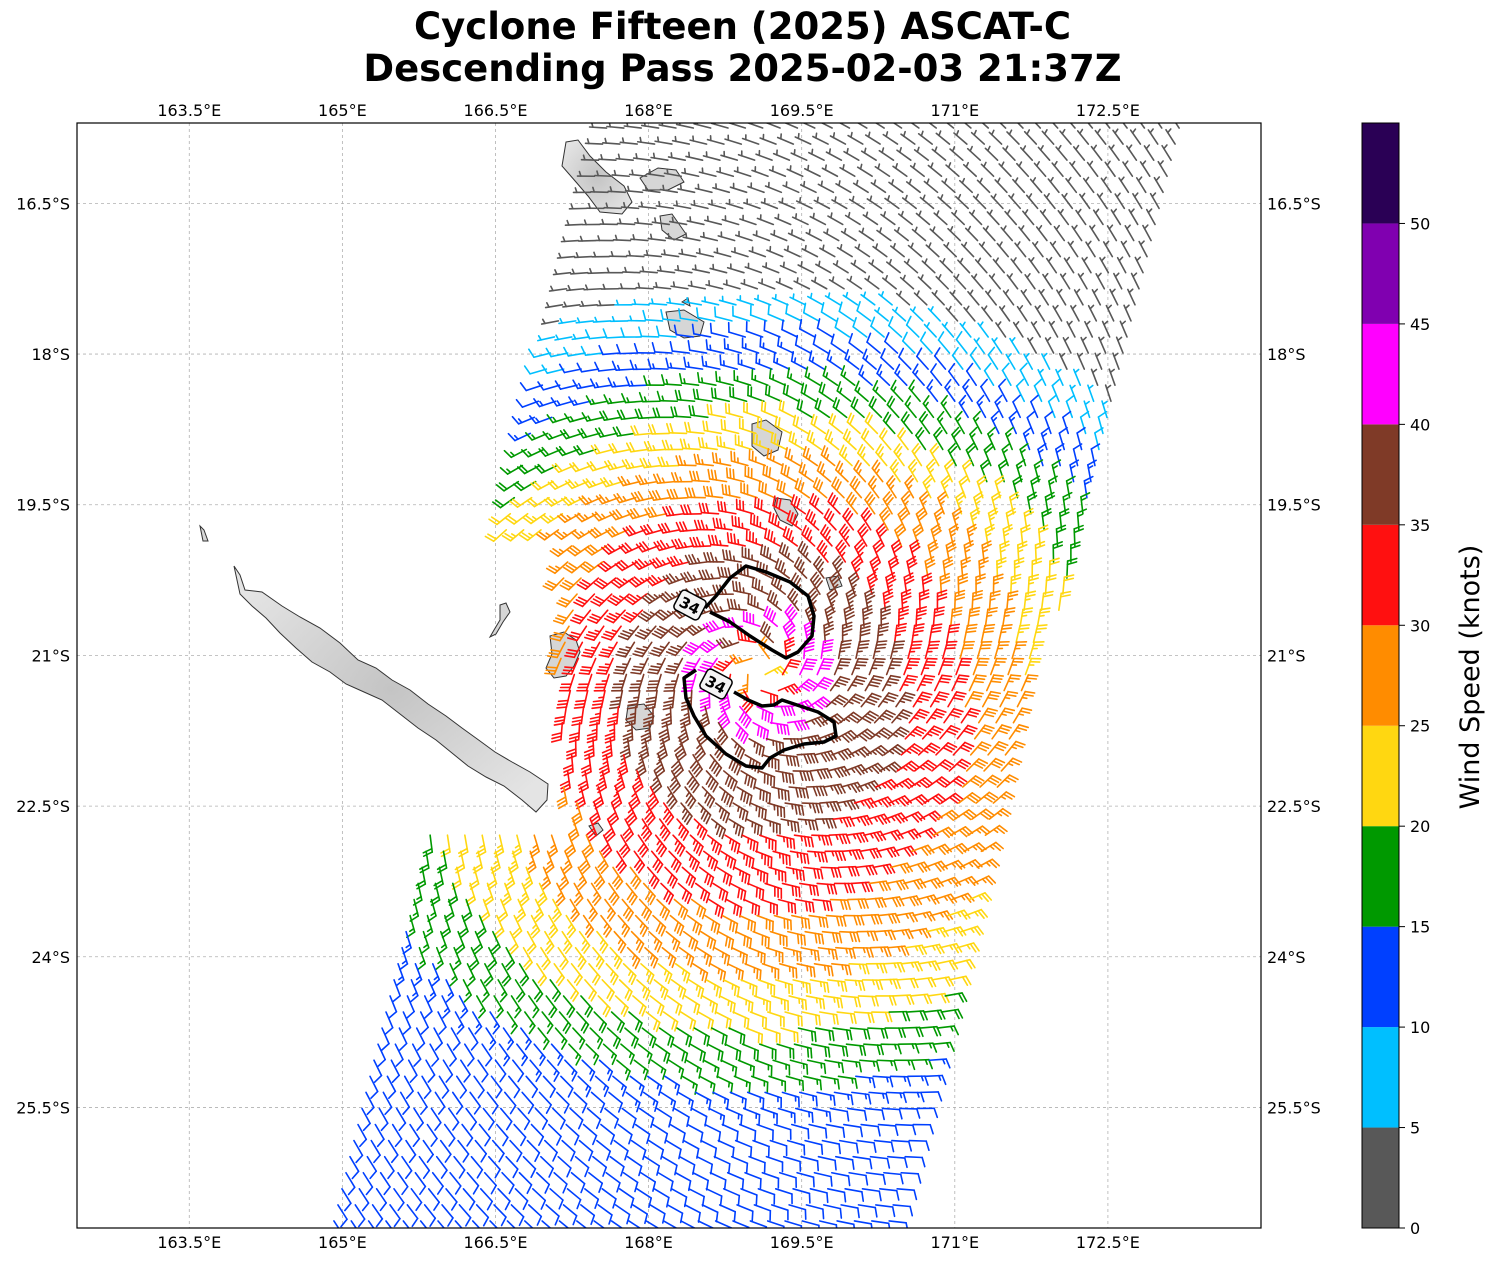 This screenshot has height=1264, width=1499. I want to click on lat-tick-label-right-0: 16.5°S, so click(1294, 203).